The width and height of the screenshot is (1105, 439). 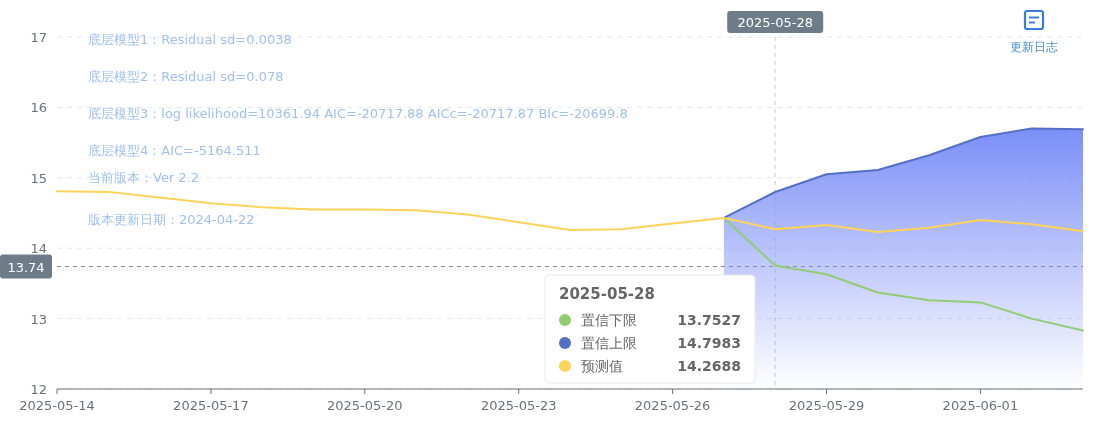 What do you see at coordinates (1034, 47) in the screenshot?
I see `annotation: 更新日志` at bounding box center [1034, 47].